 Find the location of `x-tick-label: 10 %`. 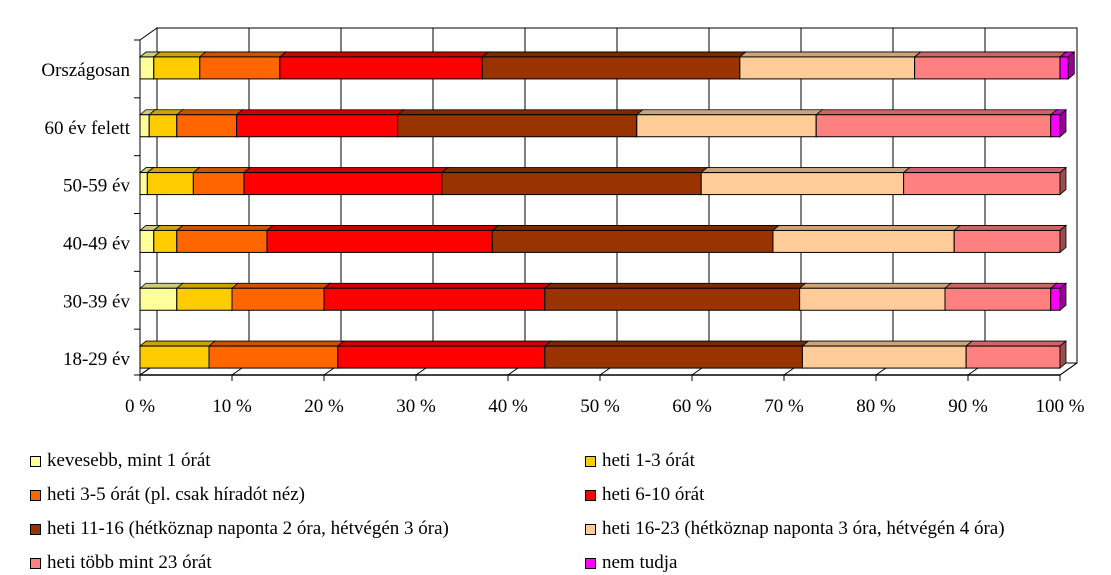

x-tick-label: 10 % is located at coordinates (232, 406).